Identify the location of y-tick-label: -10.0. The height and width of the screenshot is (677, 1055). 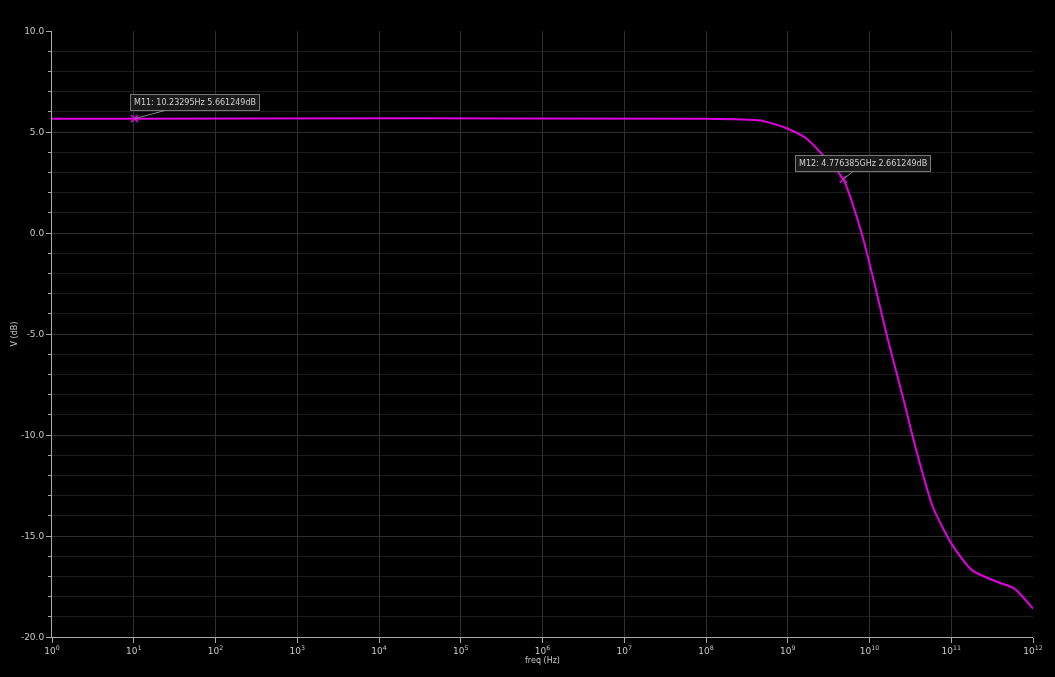
(32, 435).